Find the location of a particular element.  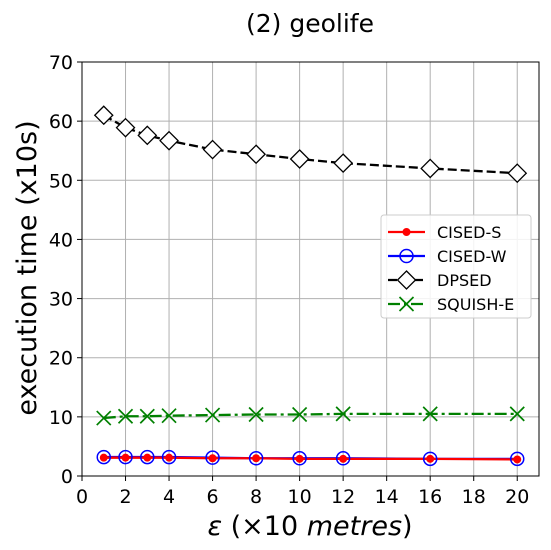

series-line-squish-e is located at coordinates (310, 416).